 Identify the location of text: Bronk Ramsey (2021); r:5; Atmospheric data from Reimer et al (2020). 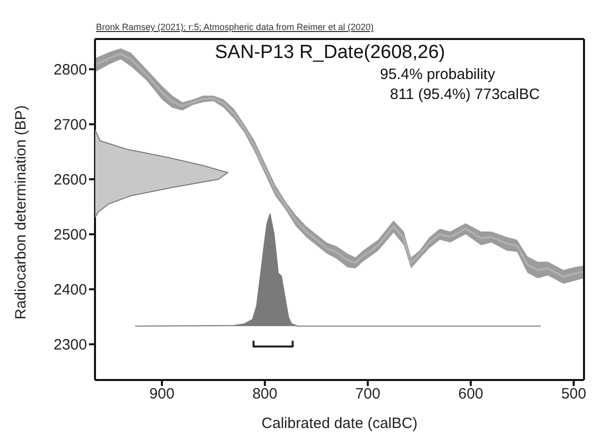
(235, 27).